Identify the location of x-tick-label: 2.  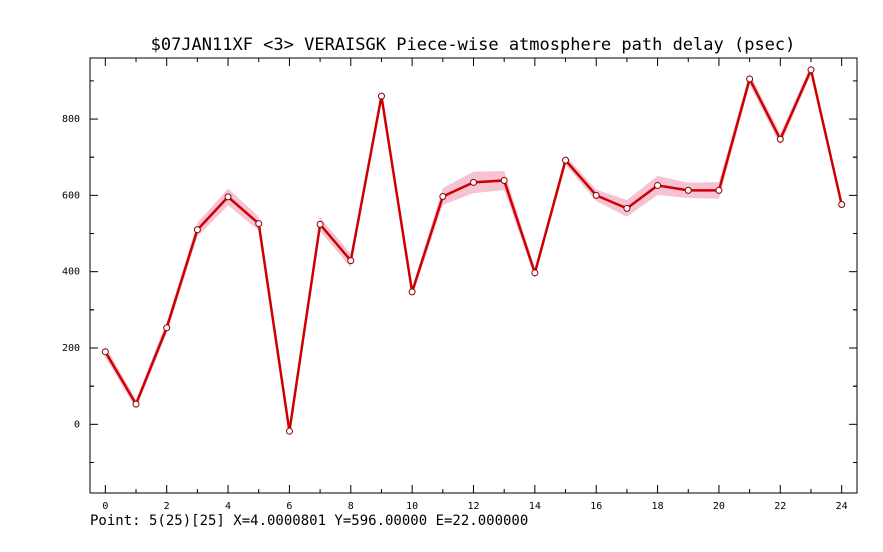
(167, 506).